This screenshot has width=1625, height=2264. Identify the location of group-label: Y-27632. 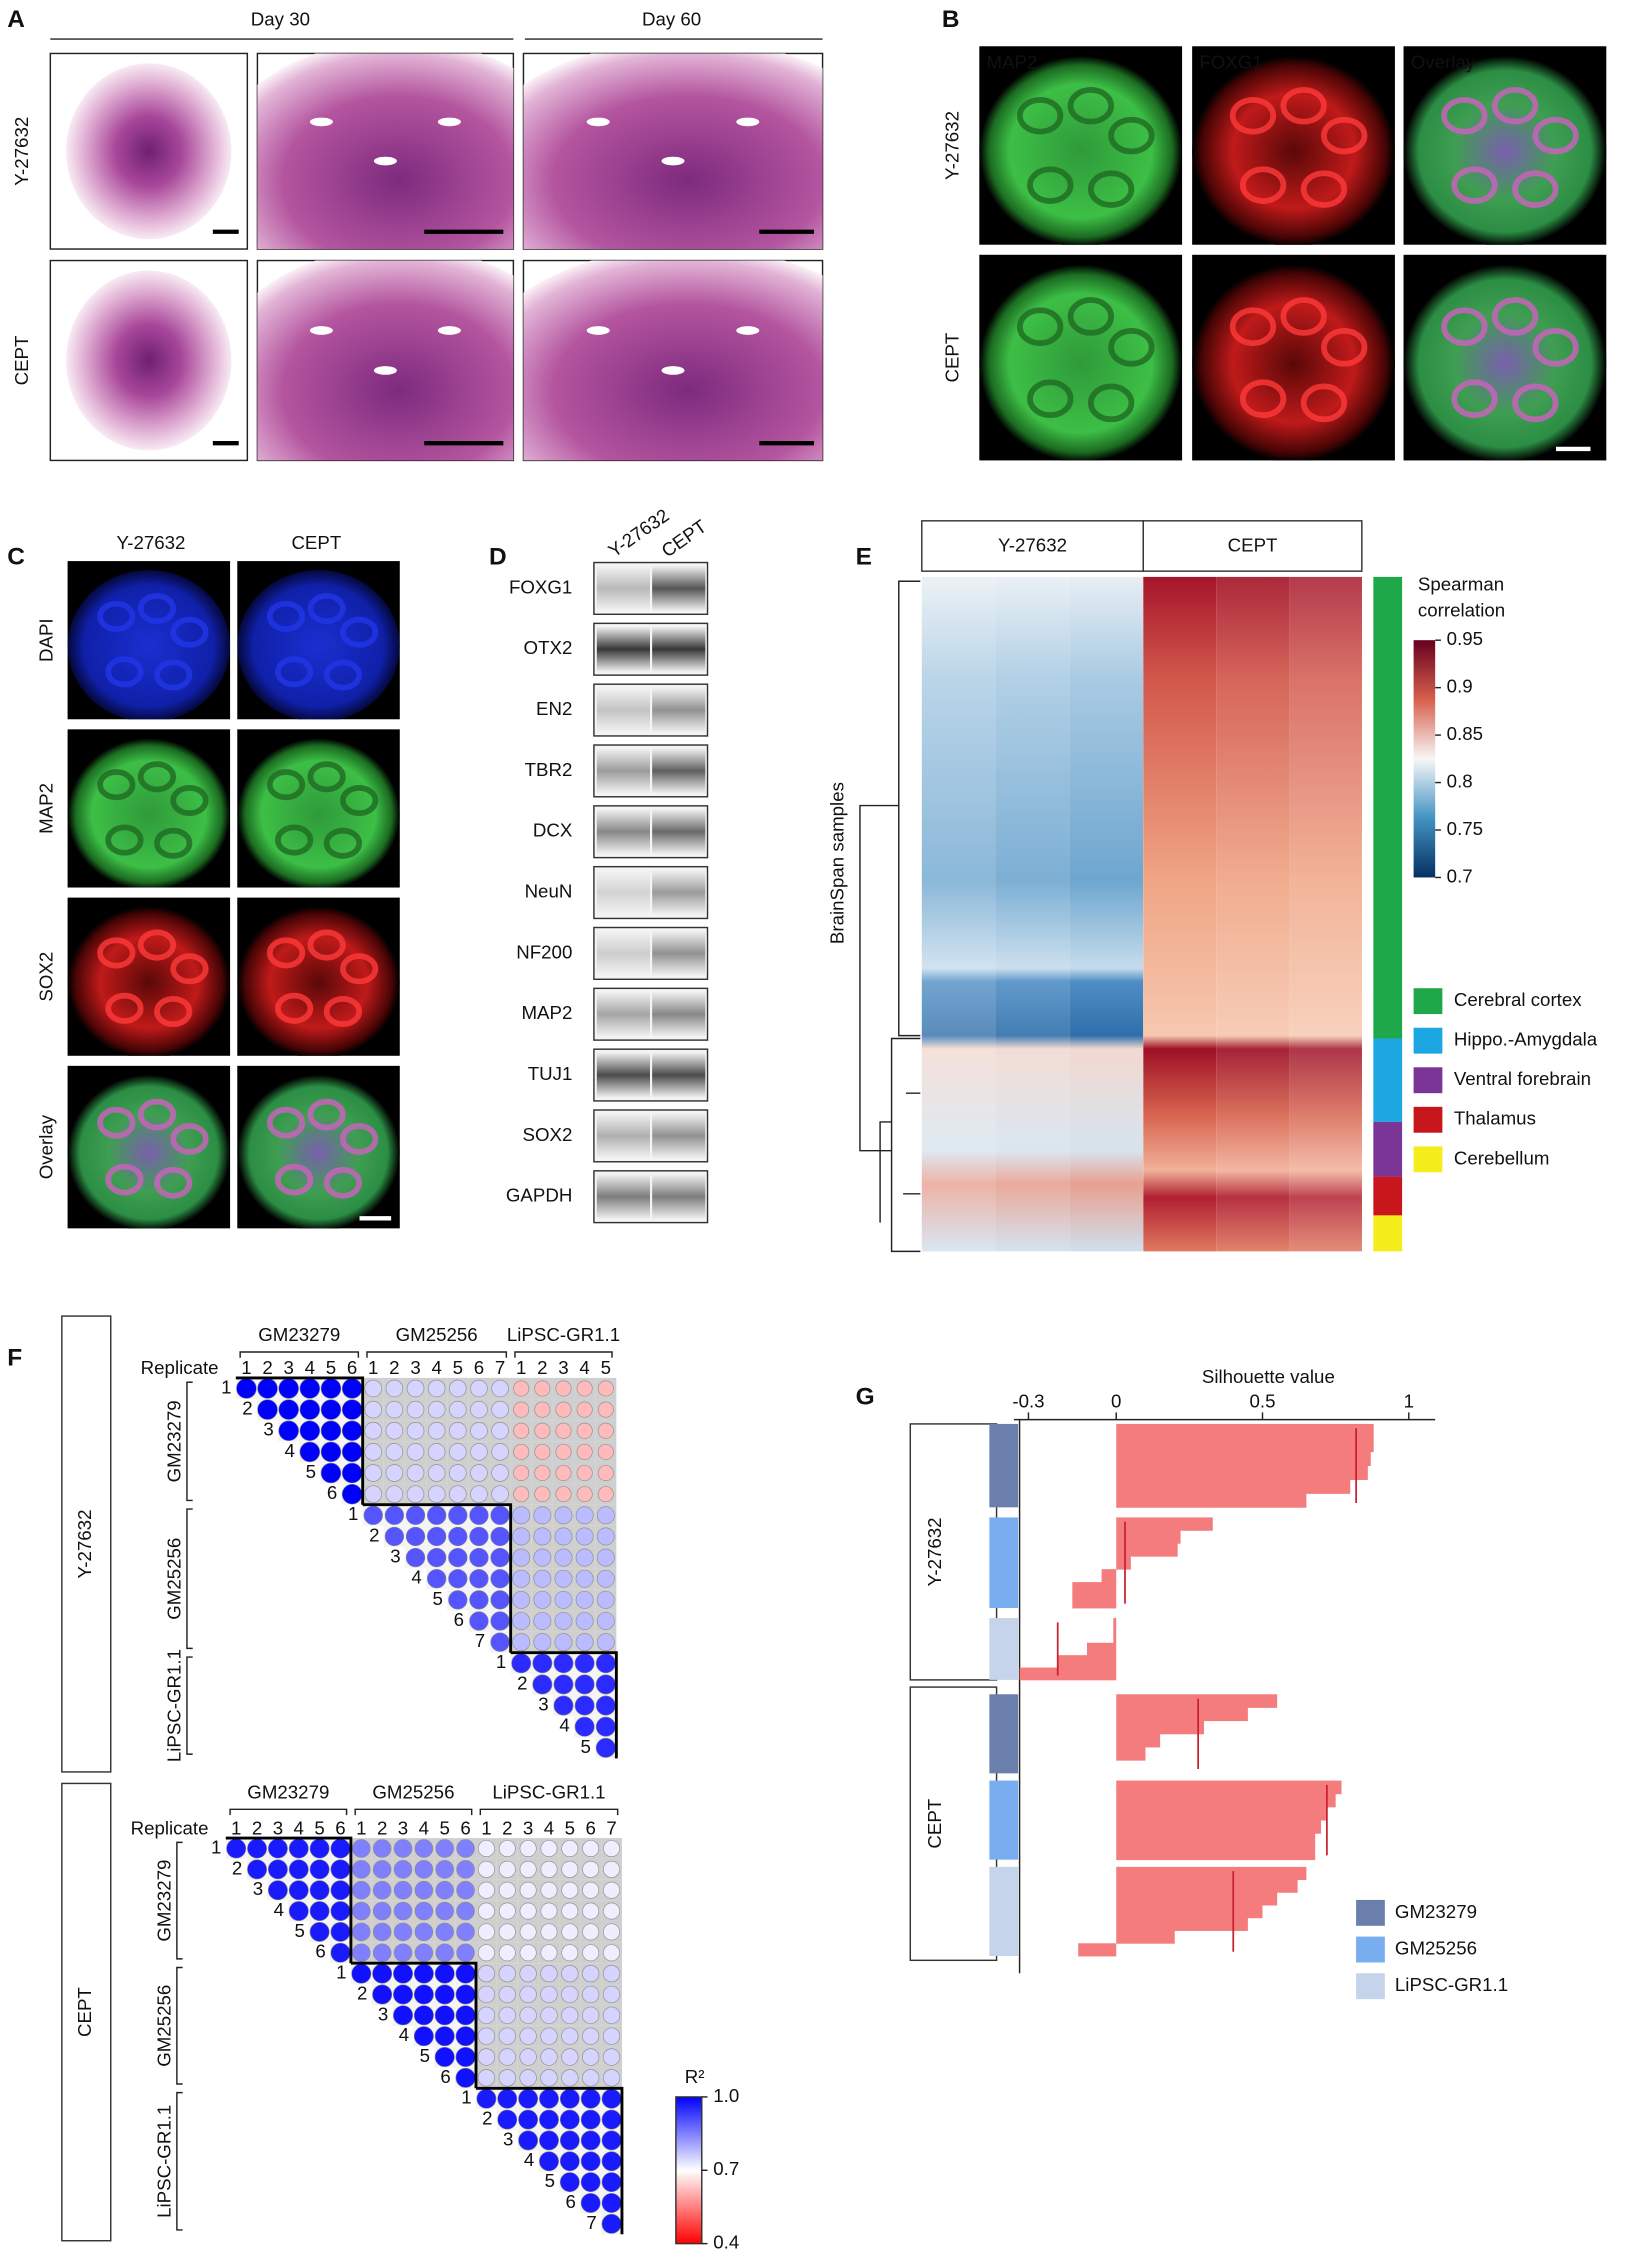
(1032, 545).